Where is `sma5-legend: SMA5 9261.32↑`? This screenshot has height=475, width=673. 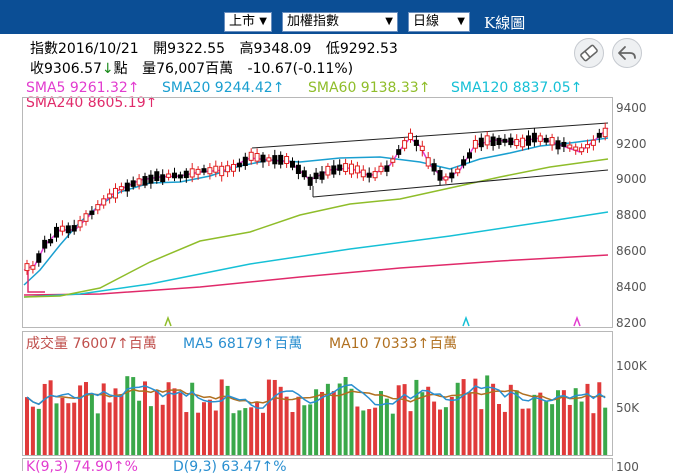
sma5-legend: SMA5 9261.32↑ is located at coordinates (83, 88).